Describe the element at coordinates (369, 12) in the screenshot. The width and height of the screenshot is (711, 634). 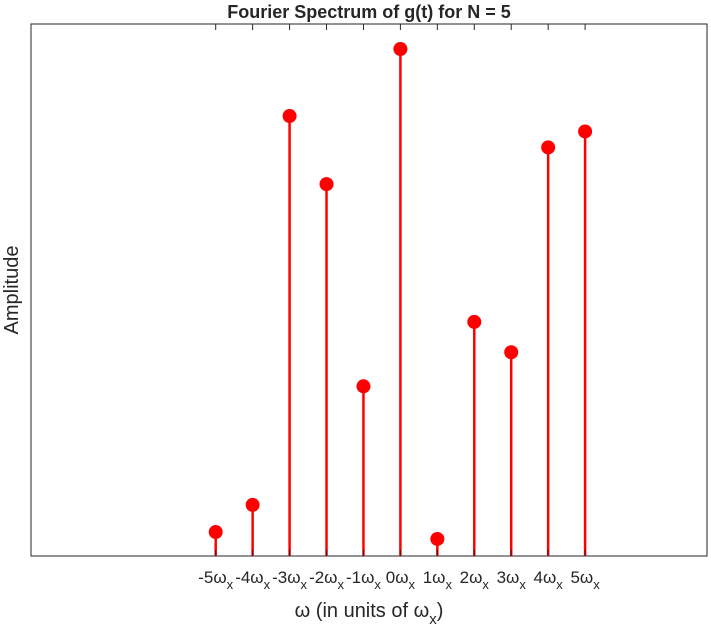
I see `chart-title: Fourier Spectrum of g(t) for N = 5` at that location.